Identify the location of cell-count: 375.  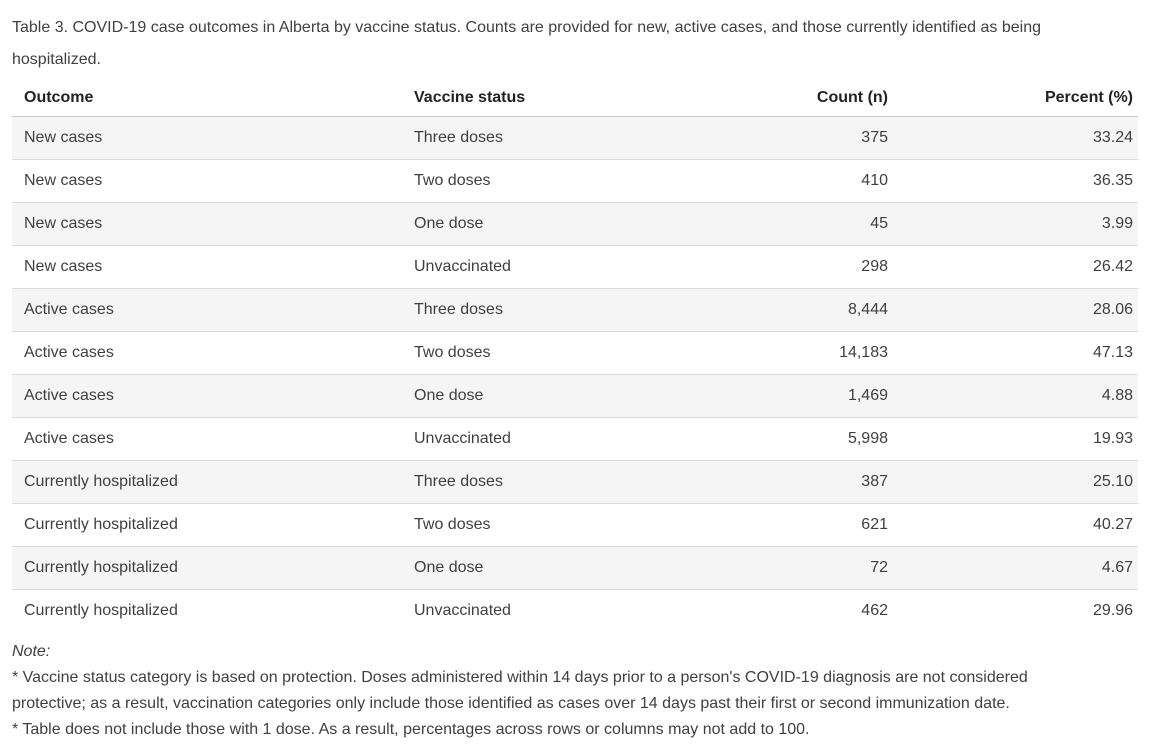
(794, 138).